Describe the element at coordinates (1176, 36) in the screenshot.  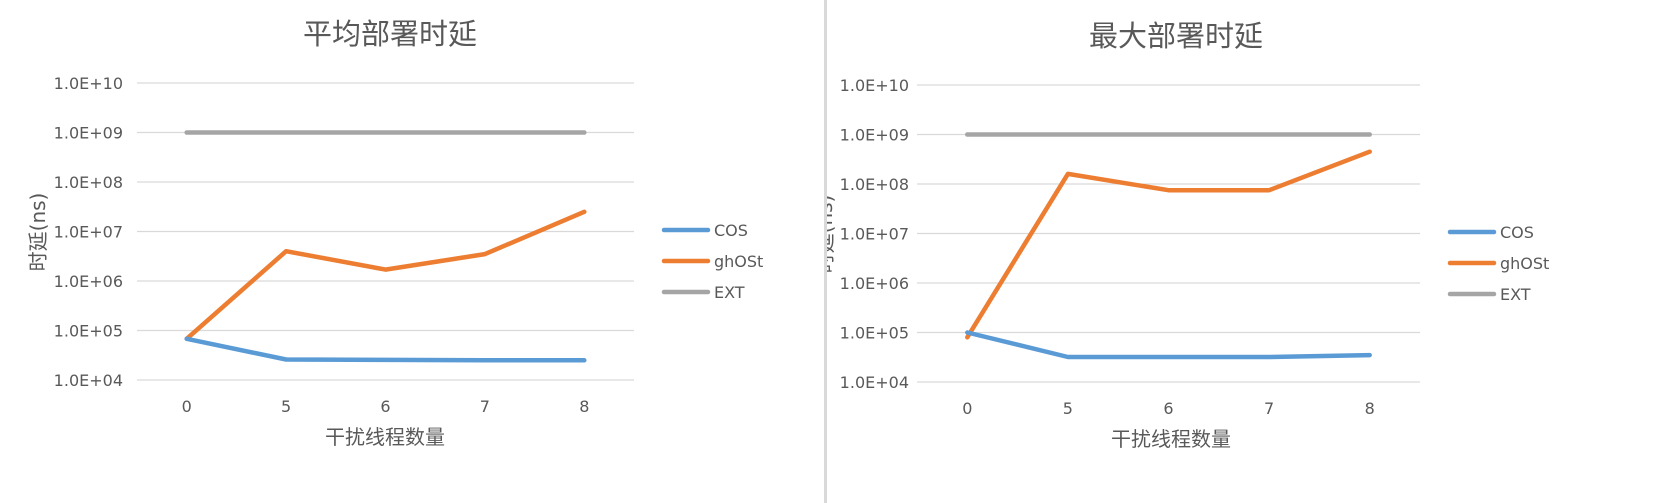
I see `chart-title: 最大部署时延` at that location.